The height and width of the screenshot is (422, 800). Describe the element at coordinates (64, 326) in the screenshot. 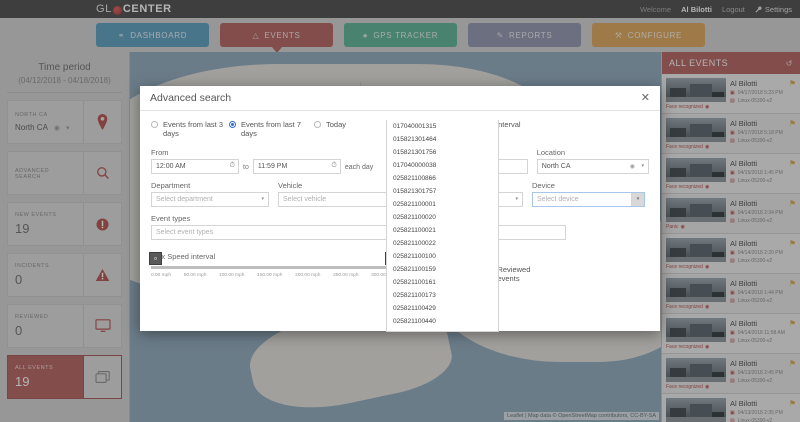

I see `sidebar-card-reviewed: REVIEWED 0` at that location.